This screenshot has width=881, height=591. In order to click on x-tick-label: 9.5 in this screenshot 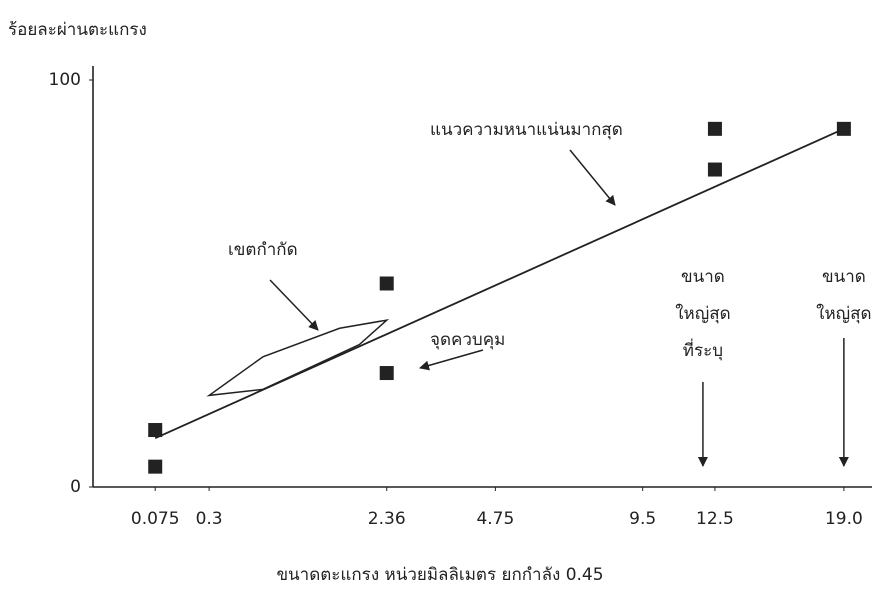, I will do `click(642, 519)`.